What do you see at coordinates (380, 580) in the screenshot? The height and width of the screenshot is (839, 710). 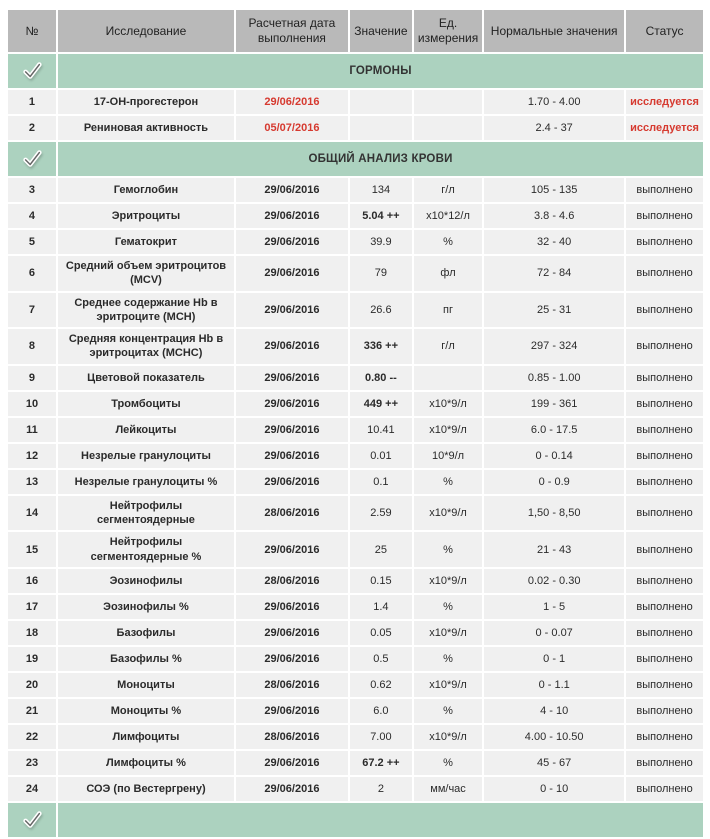 I see `cell-value: 0.15` at bounding box center [380, 580].